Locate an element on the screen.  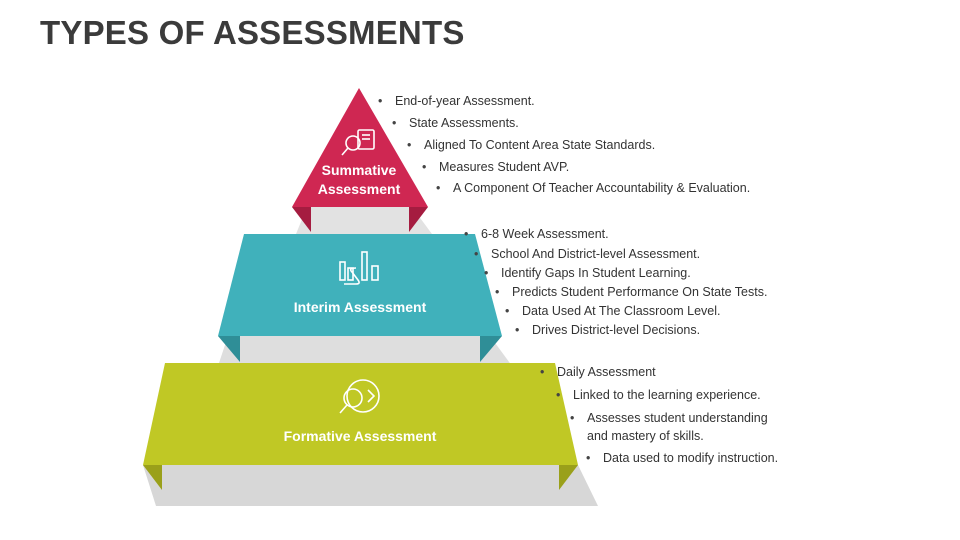
bullet-item: Identify Gaps In Student Learning. is located at coordinates (587, 273).